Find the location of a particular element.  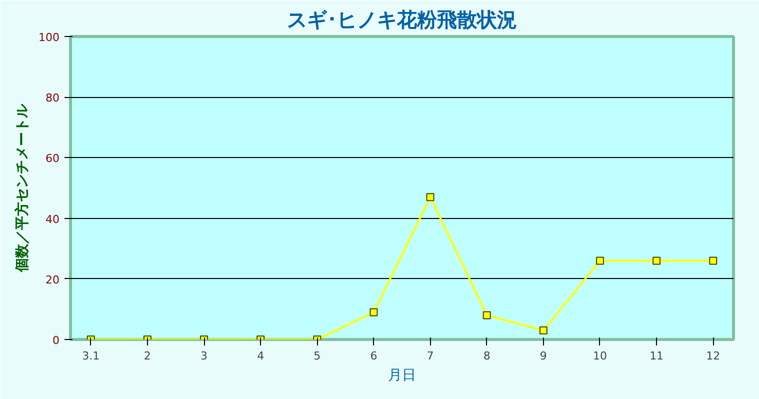

x-tick-label: 11 is located at coordinates (657, 356).